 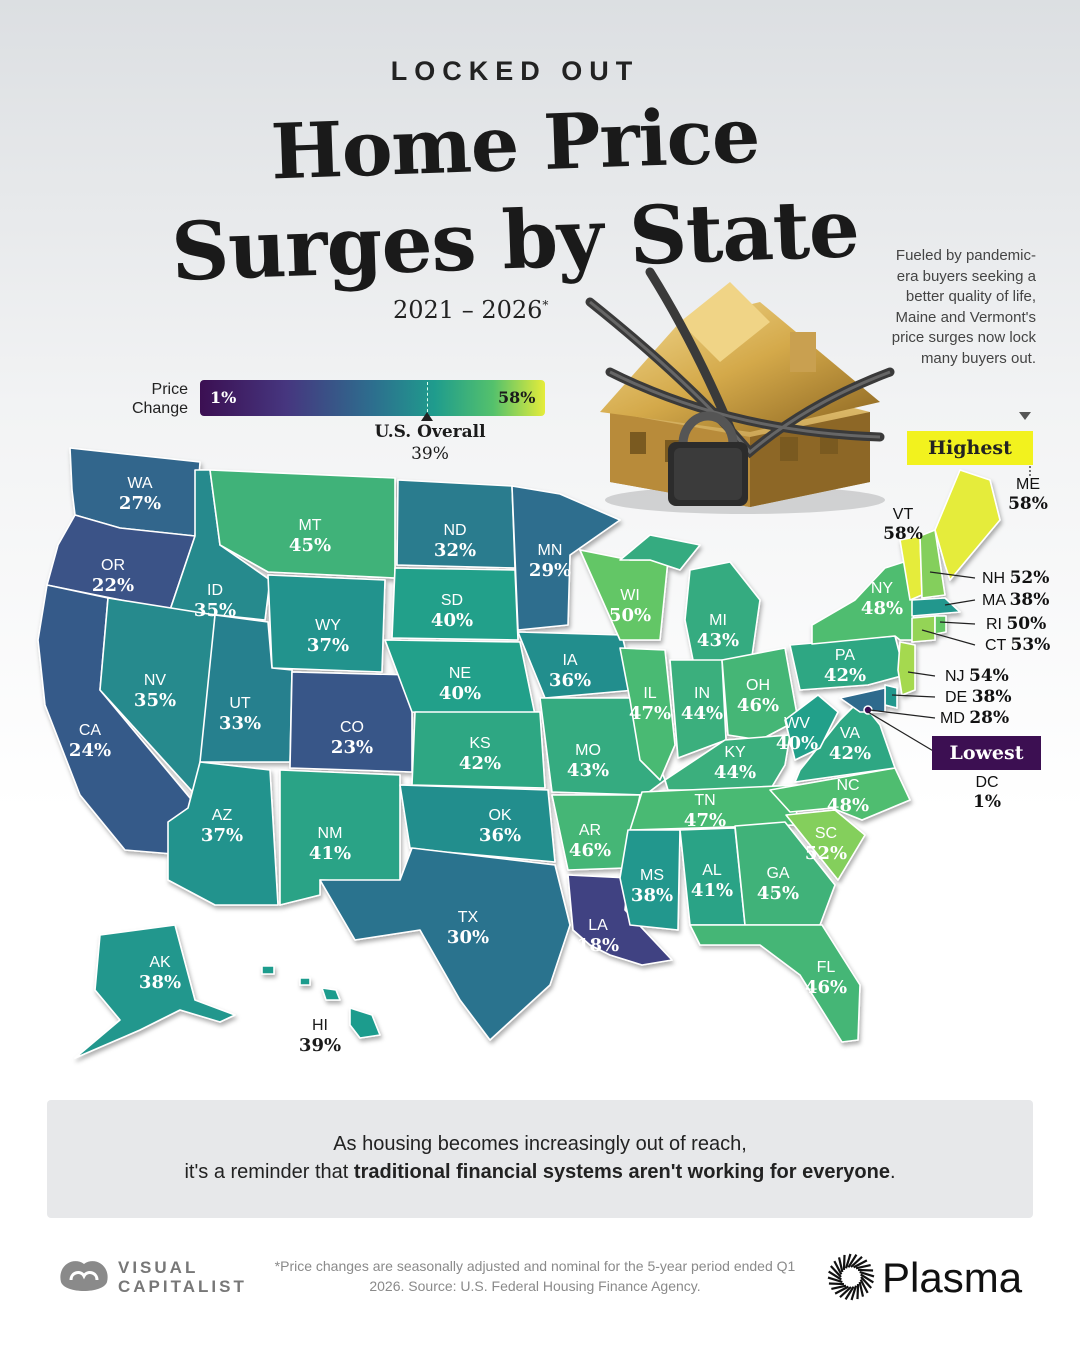 What do you see at coordinates (351, 722) in the screenshot?
I see `state-CO` at bounding box center [351, 722].